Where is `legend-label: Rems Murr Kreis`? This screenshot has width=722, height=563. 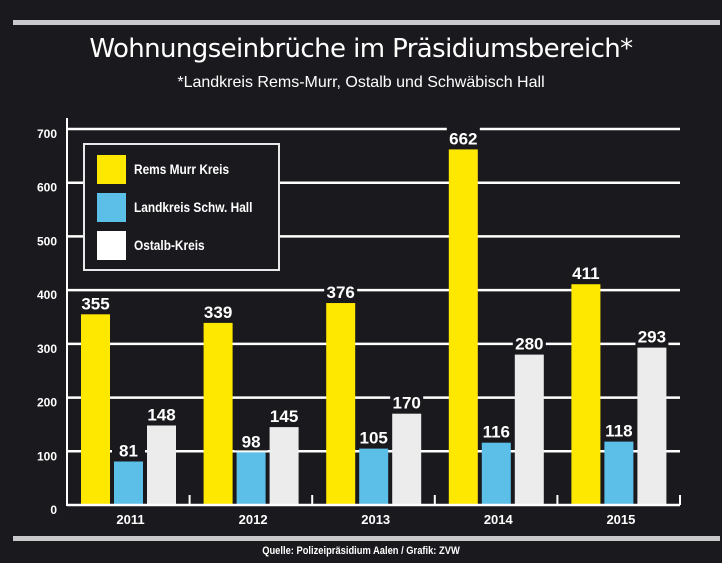 legend-label: Rems Murr Kreis is located at coordinates (182, 169).